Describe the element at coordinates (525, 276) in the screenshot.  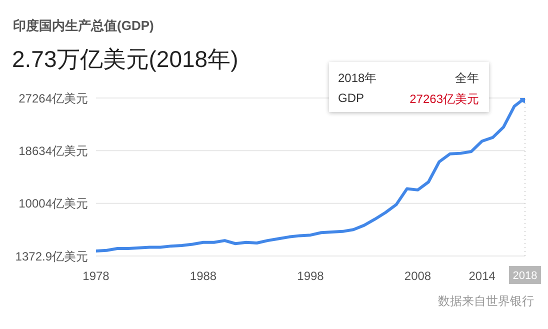
I see `x-tick-label: 2018` at that location.